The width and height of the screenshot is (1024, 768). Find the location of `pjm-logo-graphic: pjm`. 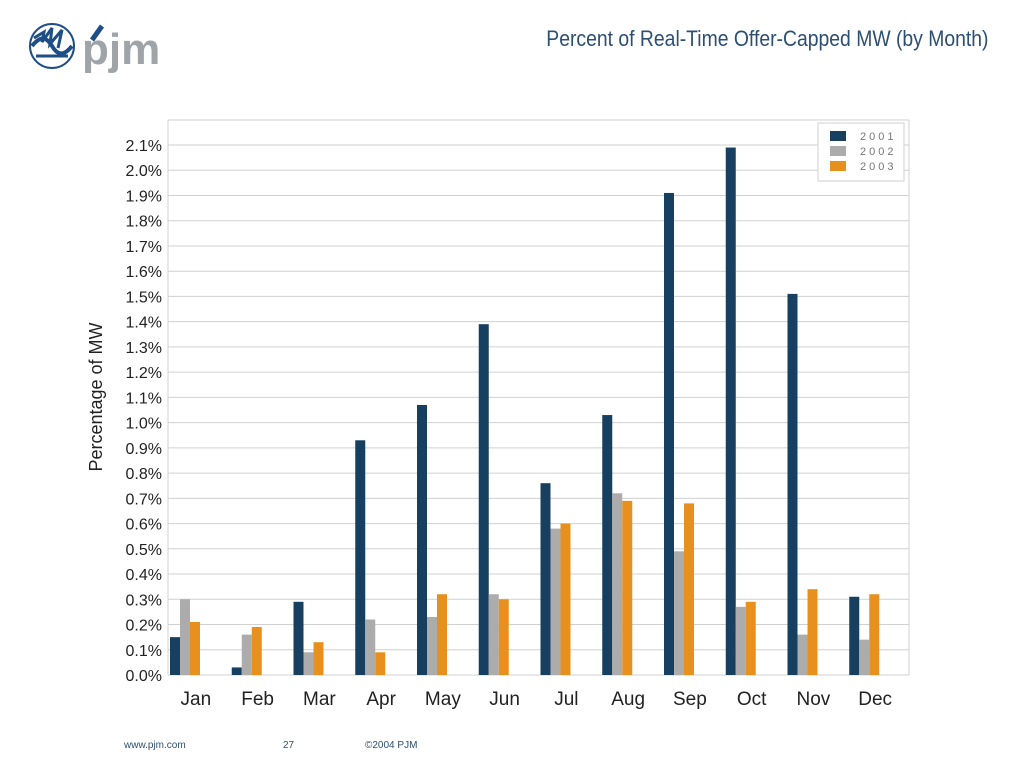

pjm-logo-graphic: pjm is located at coordinates (94, 48).